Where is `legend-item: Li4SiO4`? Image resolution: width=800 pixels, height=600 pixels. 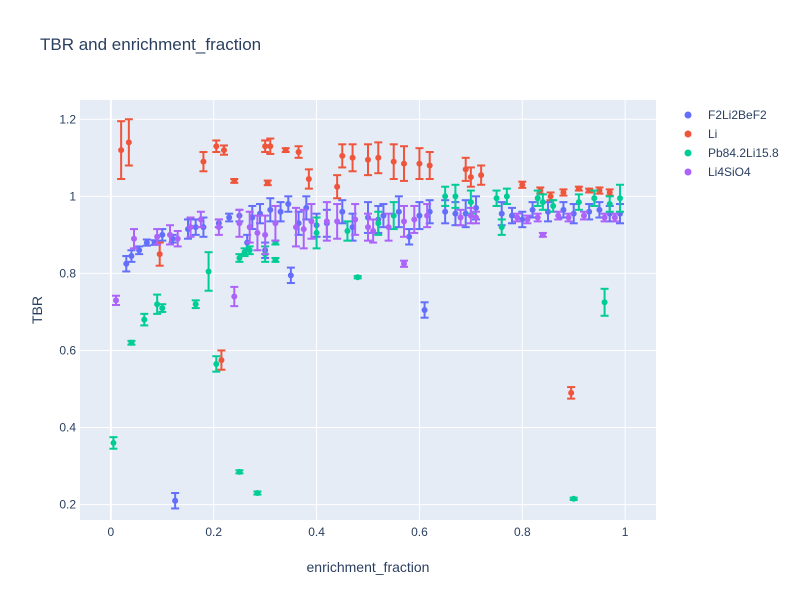 legend-item: Li4SiO4 is located at coordinates (718, 172).